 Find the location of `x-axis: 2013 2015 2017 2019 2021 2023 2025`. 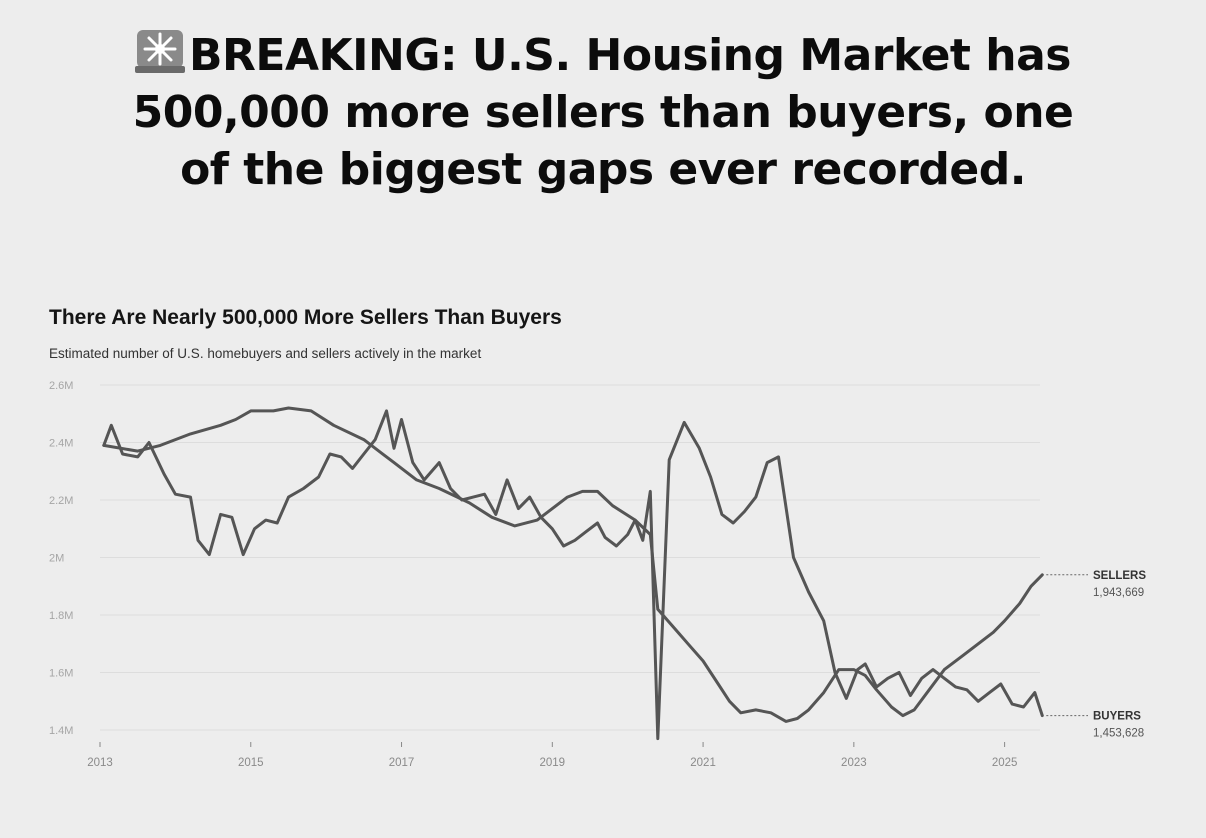

x-axis: 2013 2015 2017 2019 2021 2023 2025 is located at coordinates (552, 755).